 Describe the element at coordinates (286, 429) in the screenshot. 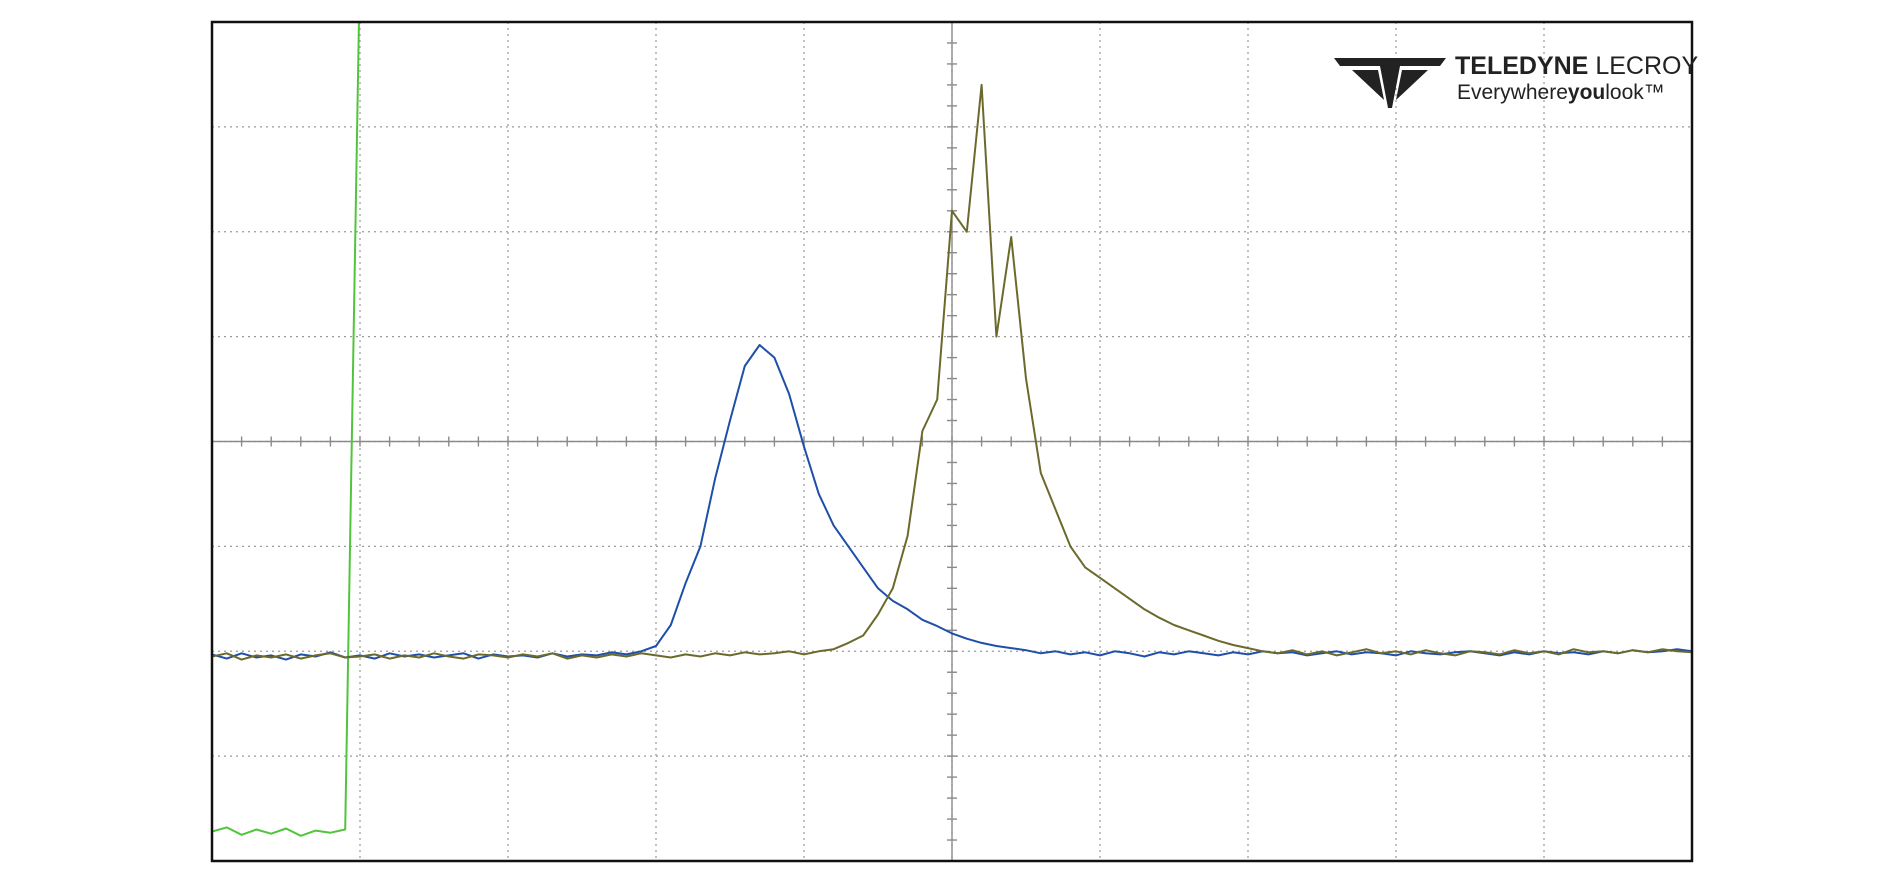

I see `trace` at that location.